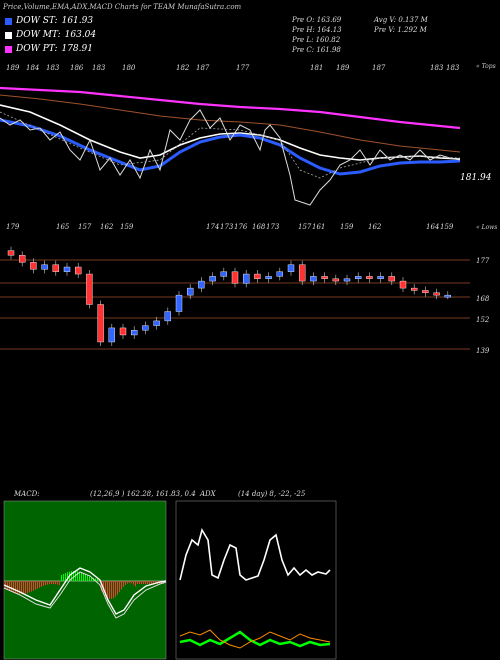 This screenshot has height=660, width=500. Describe the element at coordinates (447, 227) in the screenshot. I see `low-label: 159` at that location.